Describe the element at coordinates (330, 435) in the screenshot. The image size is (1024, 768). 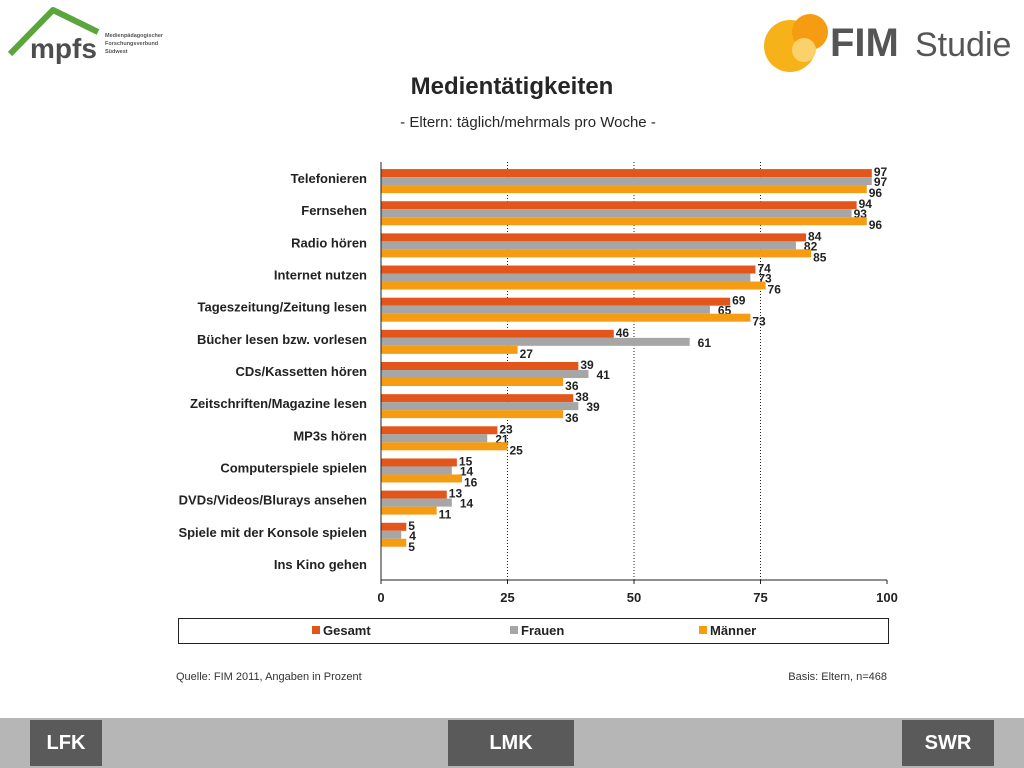
I see `category-label-8: MP3s hören` at that location.